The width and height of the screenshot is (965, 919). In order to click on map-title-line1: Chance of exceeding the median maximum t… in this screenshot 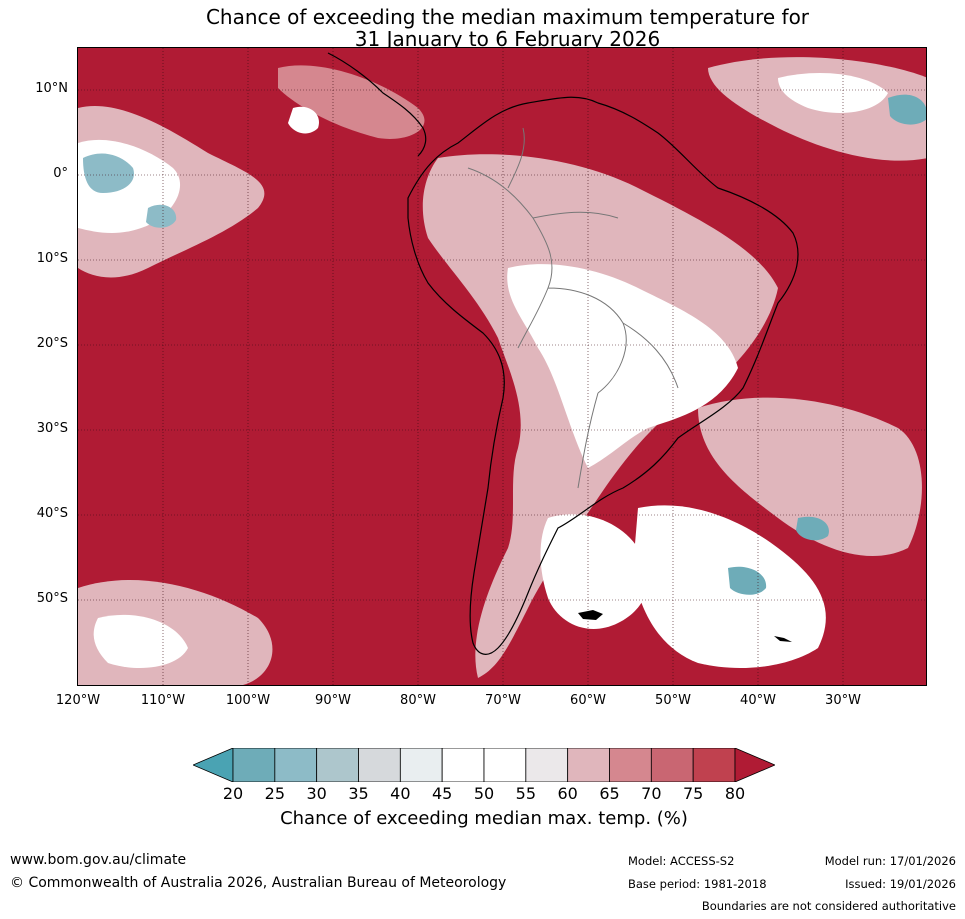, I will do `click(507, 17)`.